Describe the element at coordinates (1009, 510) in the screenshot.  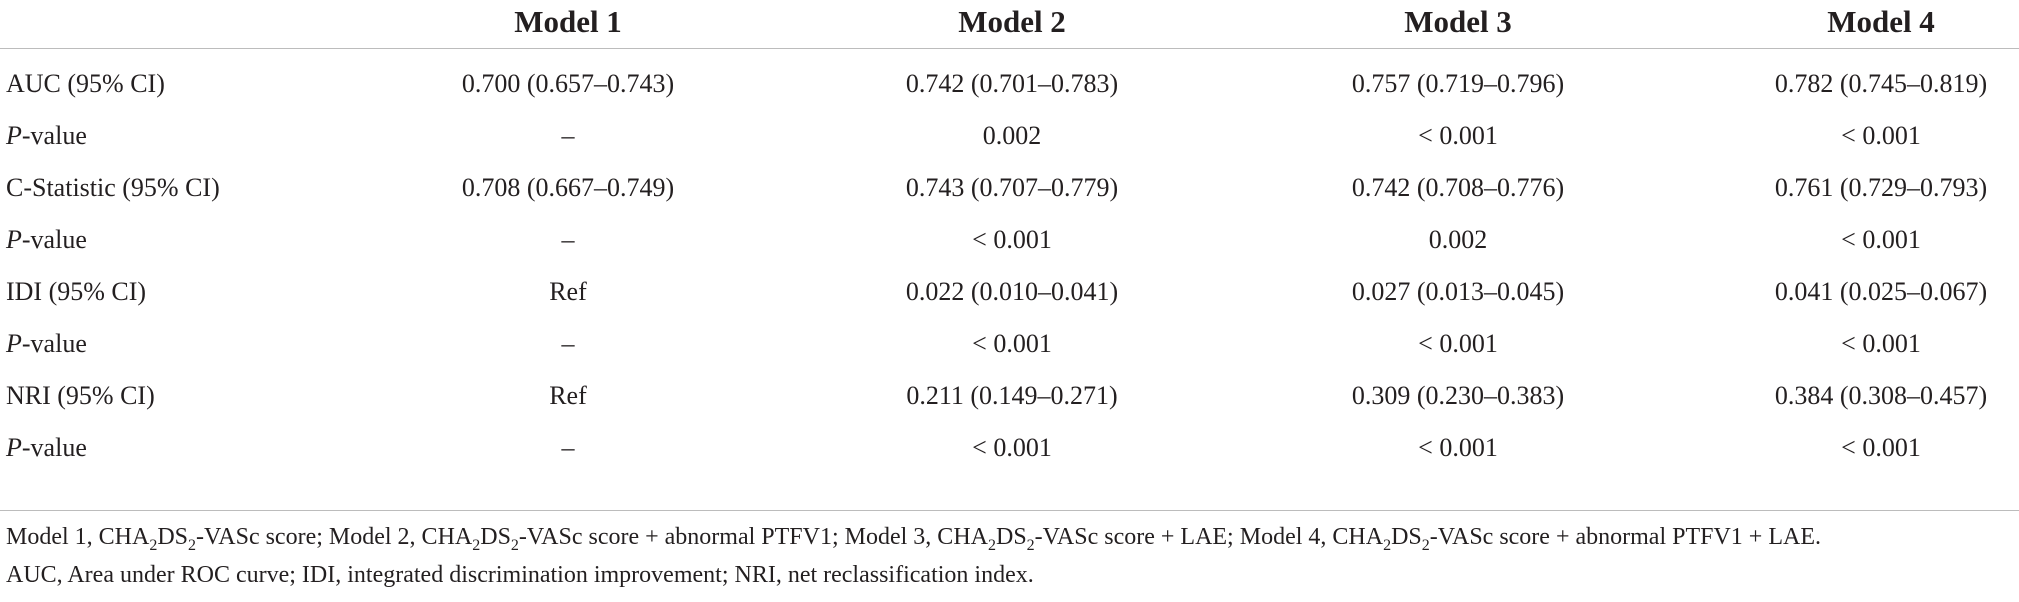
I see `table-bottom-rule` at that location.